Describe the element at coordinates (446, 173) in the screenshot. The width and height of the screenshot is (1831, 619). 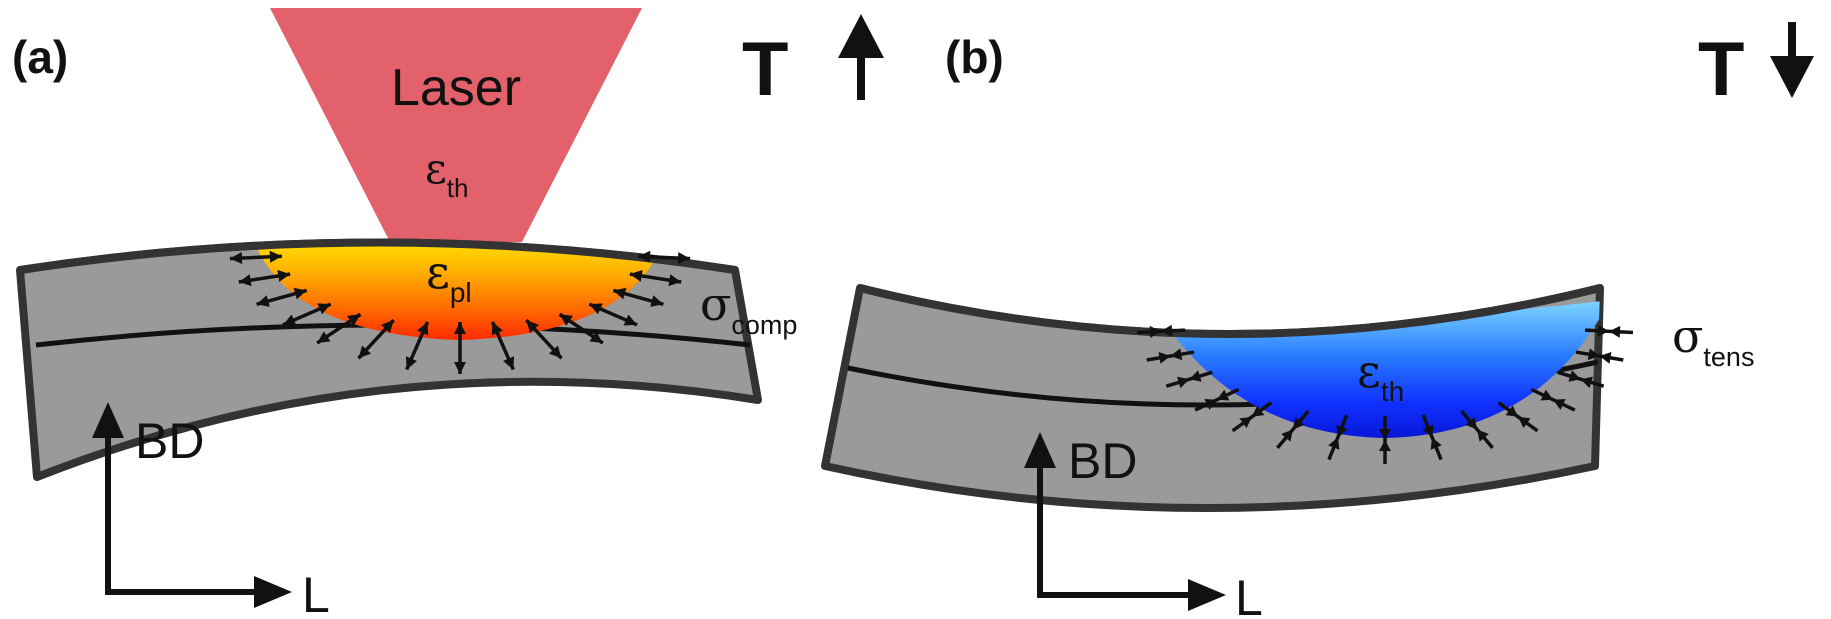
I see `laser-strain-label: εth` at that location.